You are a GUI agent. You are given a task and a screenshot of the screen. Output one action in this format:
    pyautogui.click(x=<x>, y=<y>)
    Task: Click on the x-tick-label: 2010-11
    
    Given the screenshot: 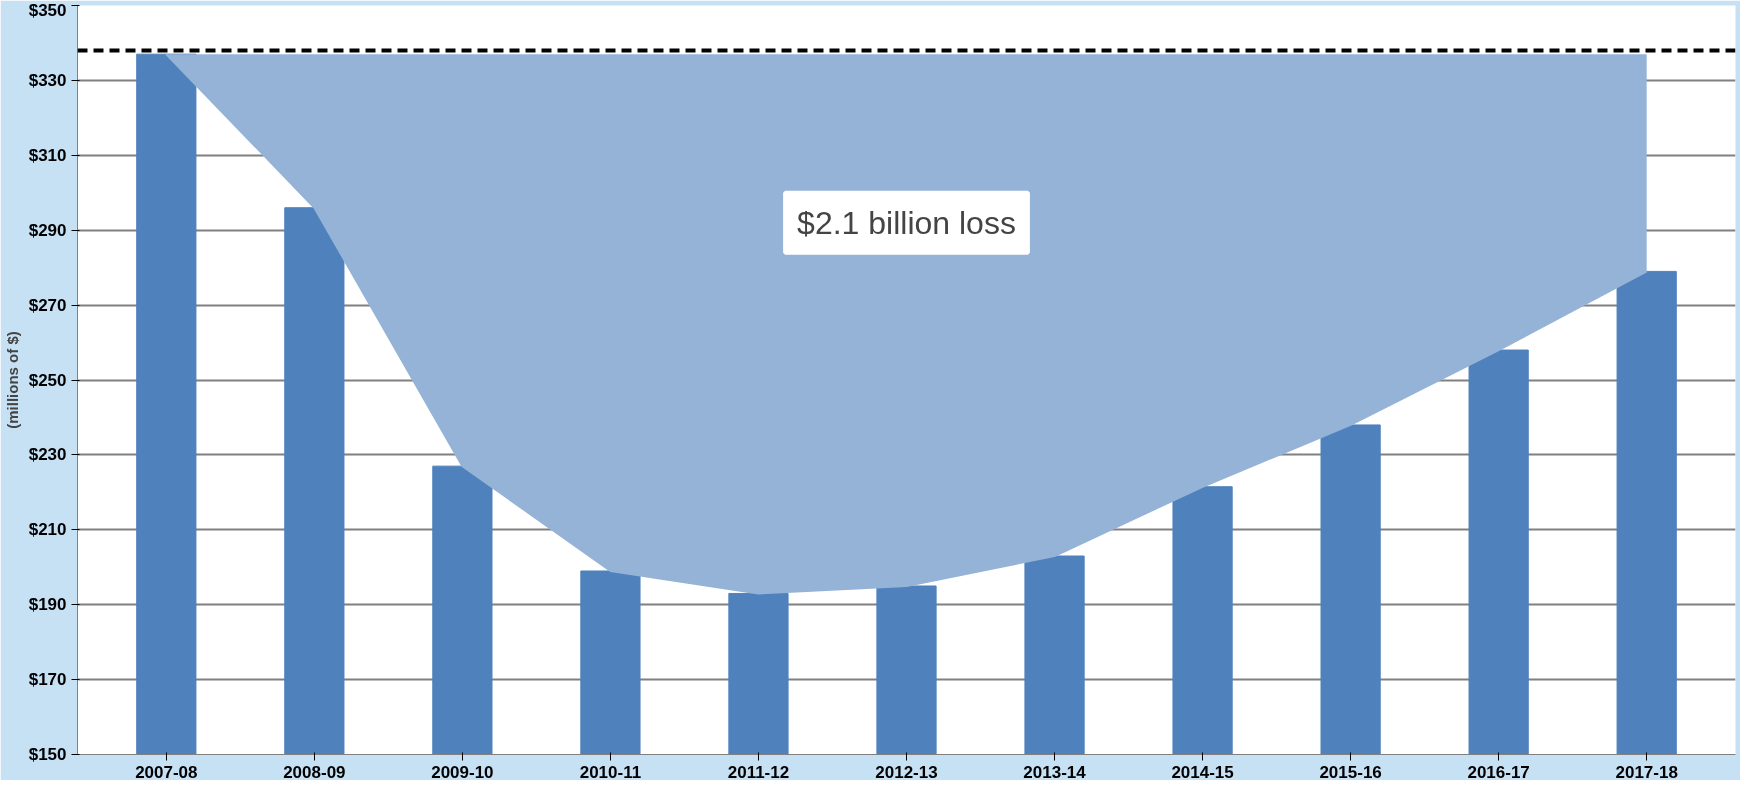 What is the action you would take?
    pyautogui.click(x=610, y=772)
    